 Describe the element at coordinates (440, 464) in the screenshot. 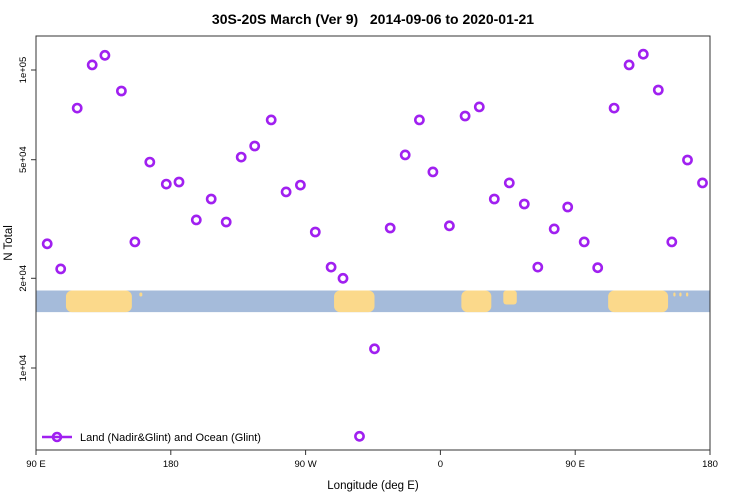

I see `x-tick-label: 0` at that location.